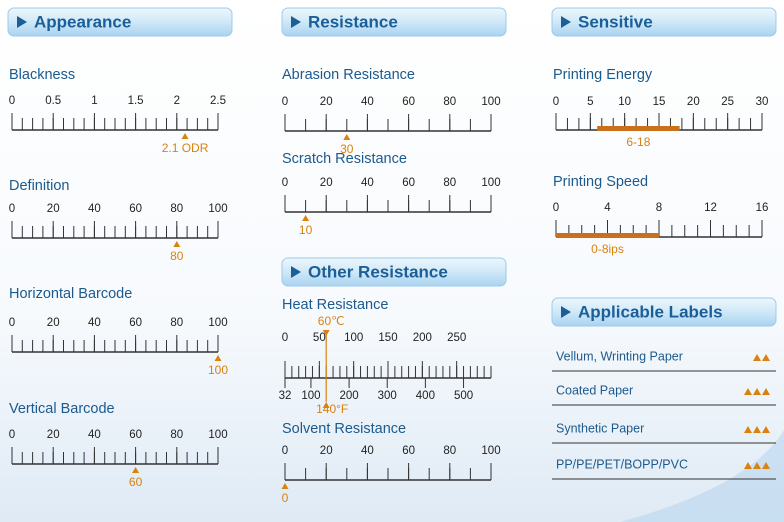 This screenshot has height=522, width=784. What do you see at coordinates (70, 294) in the screenshot?
I see `gauge-title: Horizontal Barcode` at bounding box center [70, 294].